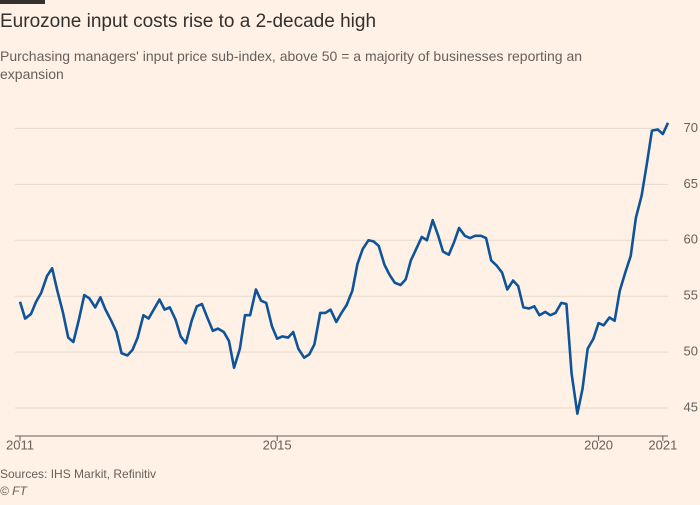  What do you see at coordinates (20, 444) in the screenshot?
I see `x-tick-label: 2011` at bounding box center [20, 444].